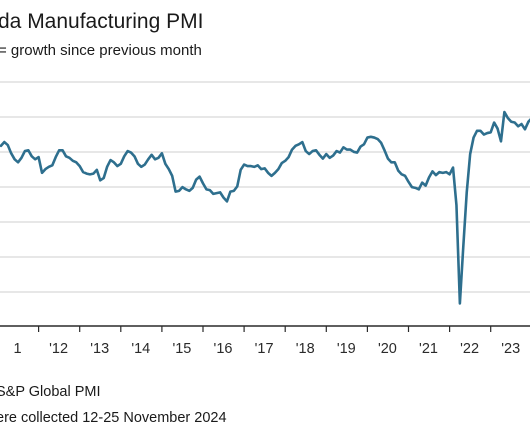  I want to click on x-tick-label: '14, so click(140, 349).